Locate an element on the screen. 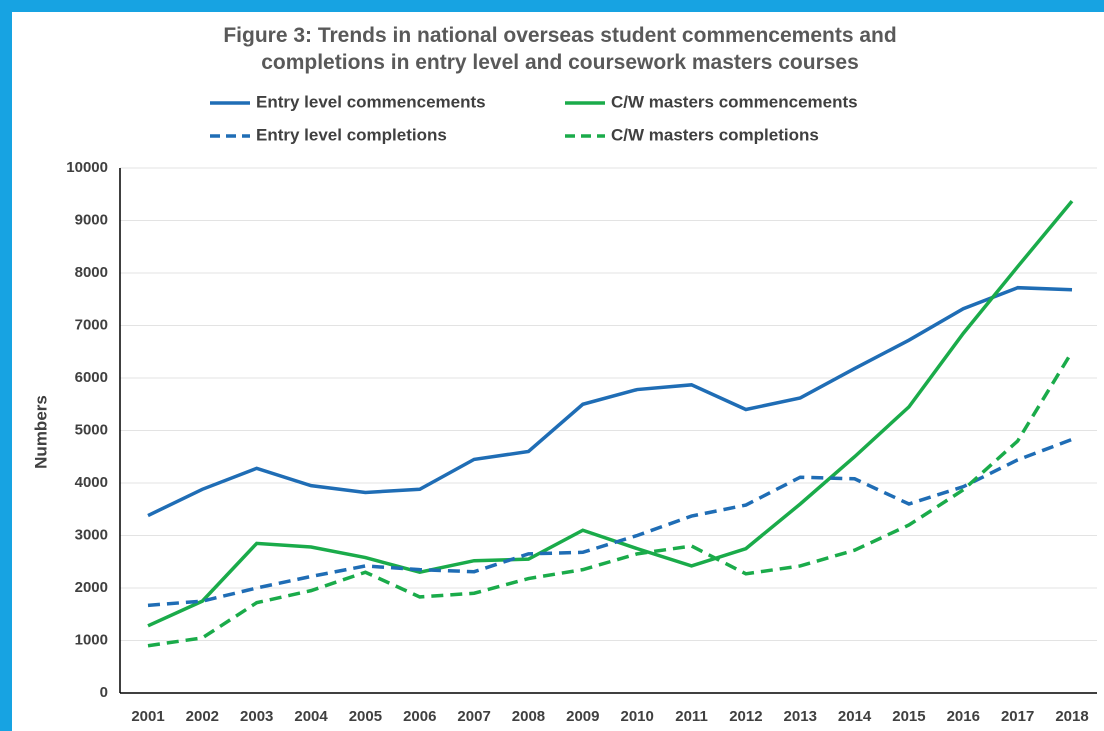  y-tick-label: 9000 is located at coordinates (91, 219).